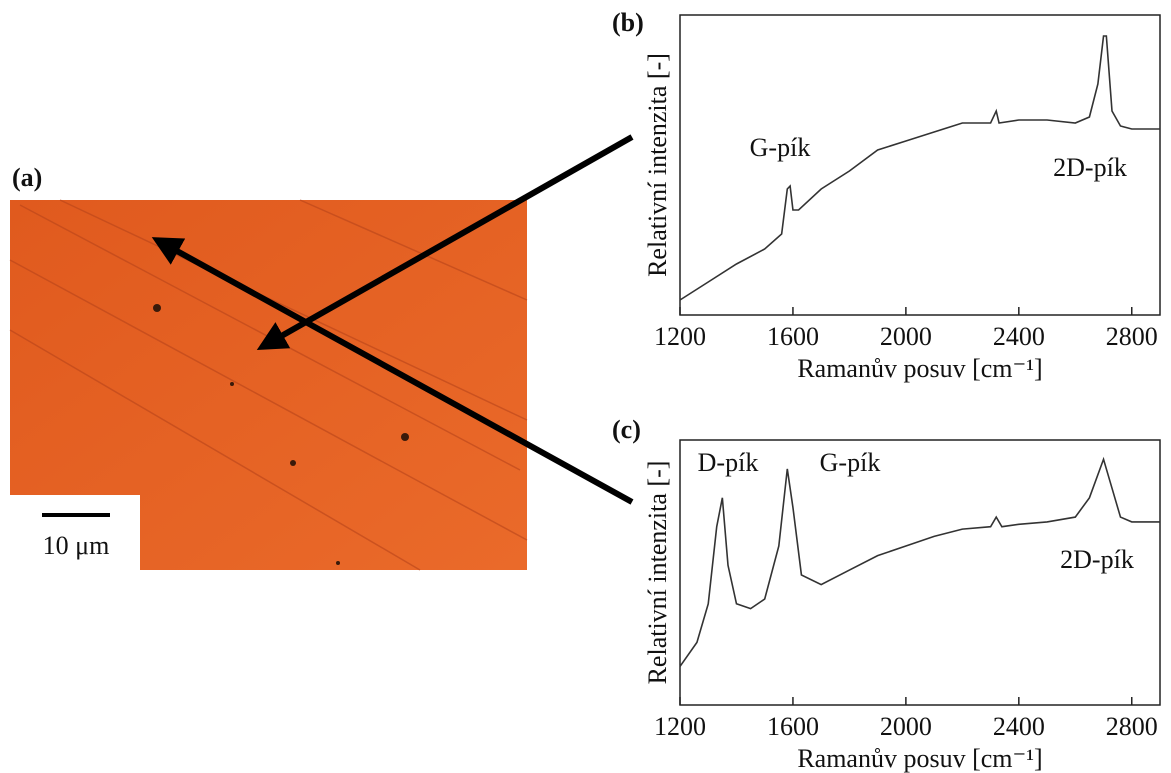  Describe the element at coordinates (628, 22) in the screenshot. I see `panel-label: (b)` at that location.